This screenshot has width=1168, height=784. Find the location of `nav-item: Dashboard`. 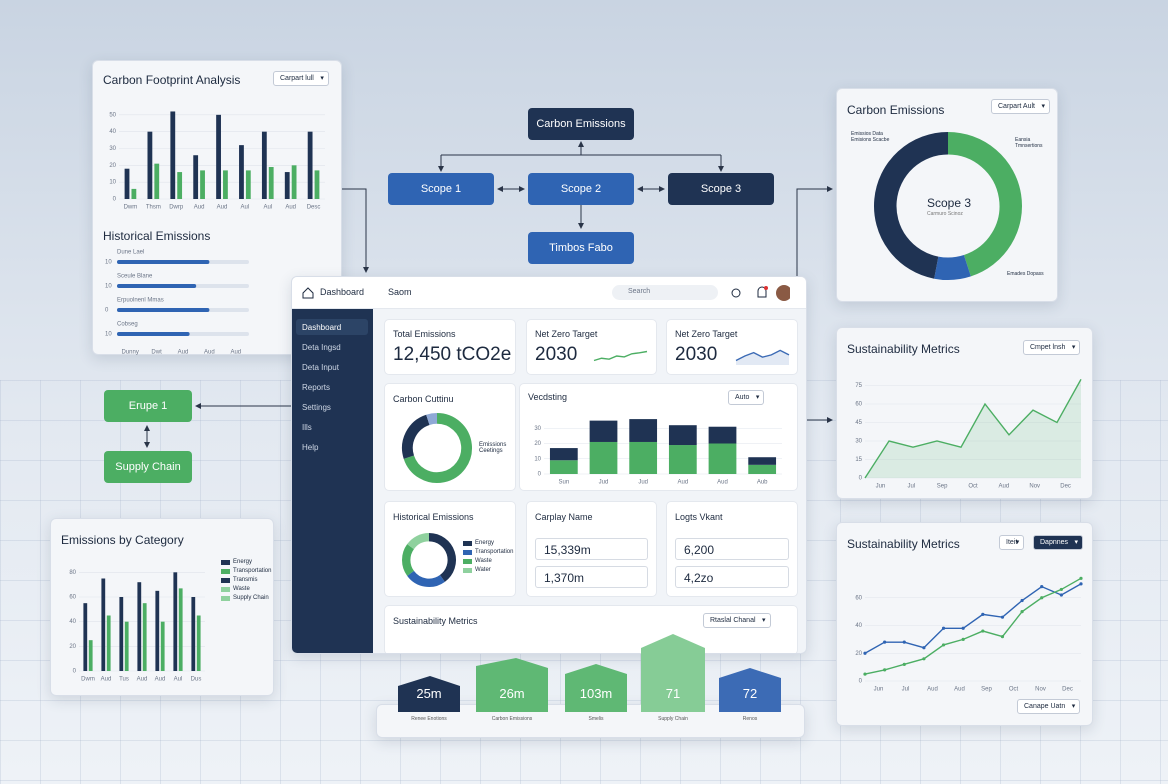

nav-item: Dashboard is located at coordinates (322, 327).